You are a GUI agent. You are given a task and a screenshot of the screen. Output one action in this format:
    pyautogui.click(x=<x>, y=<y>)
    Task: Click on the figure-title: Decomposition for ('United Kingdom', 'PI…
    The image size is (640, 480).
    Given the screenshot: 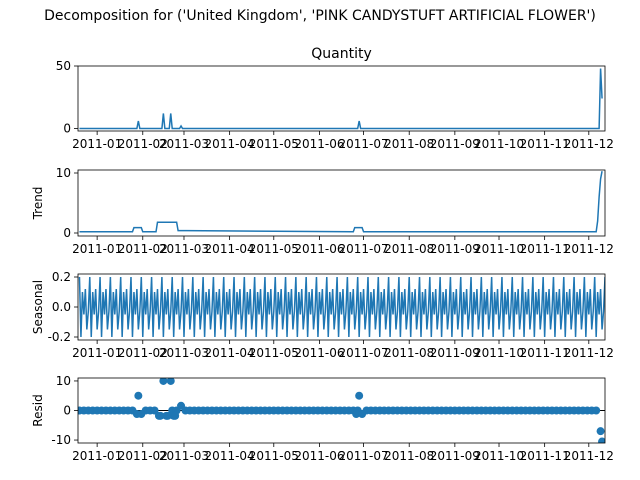 What is the action you would take?
    pyautogui.click(x=320, y=16)
    